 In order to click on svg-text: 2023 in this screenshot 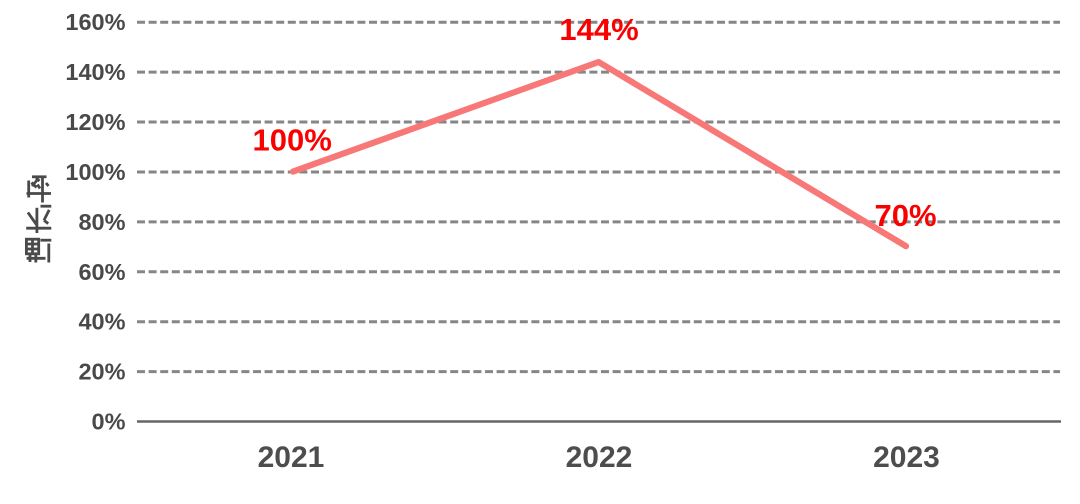, I will do `click(906, 457)`.